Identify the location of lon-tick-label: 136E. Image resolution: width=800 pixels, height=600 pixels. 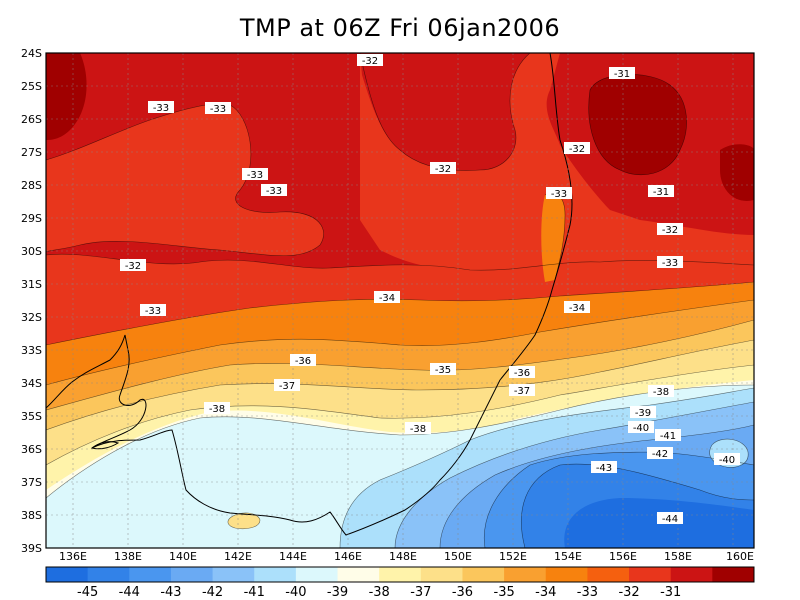
(73, 556).